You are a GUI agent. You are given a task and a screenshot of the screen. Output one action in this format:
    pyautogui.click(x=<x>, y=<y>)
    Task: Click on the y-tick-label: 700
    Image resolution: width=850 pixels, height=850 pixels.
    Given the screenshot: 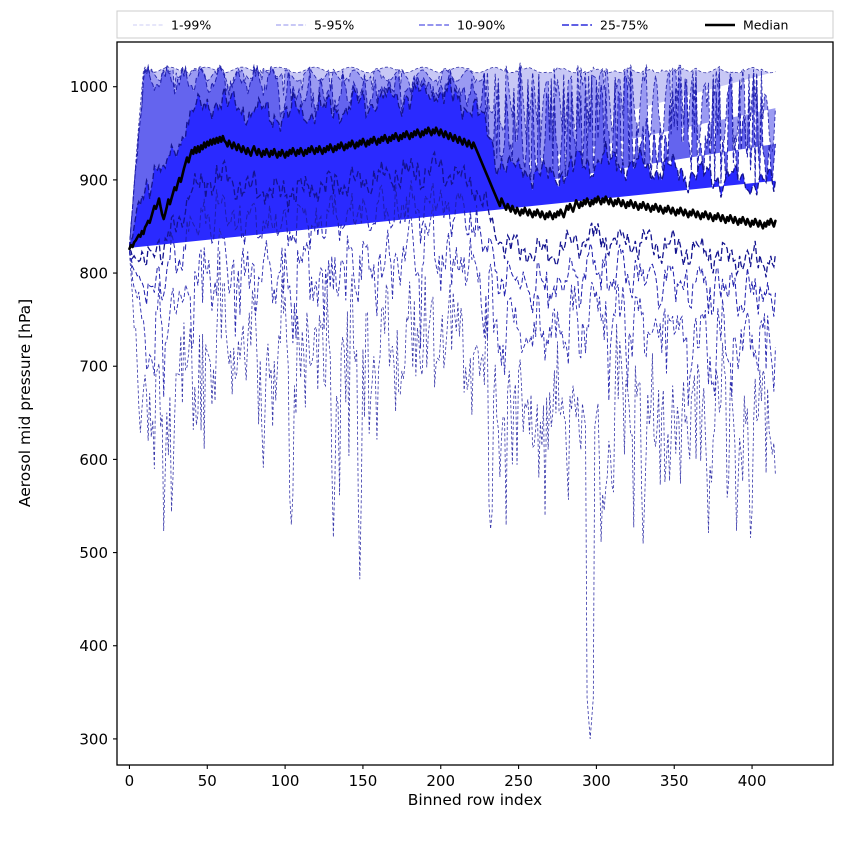 What is the action you would take?
    pyautogui.click(x=93, y=367)
    